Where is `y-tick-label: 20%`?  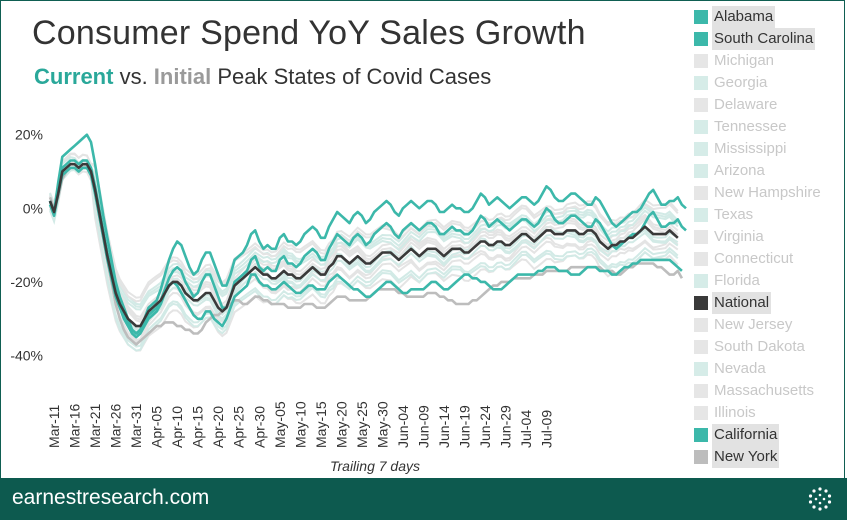
y-tick-label: 20% is located at coordinates (29, 135).